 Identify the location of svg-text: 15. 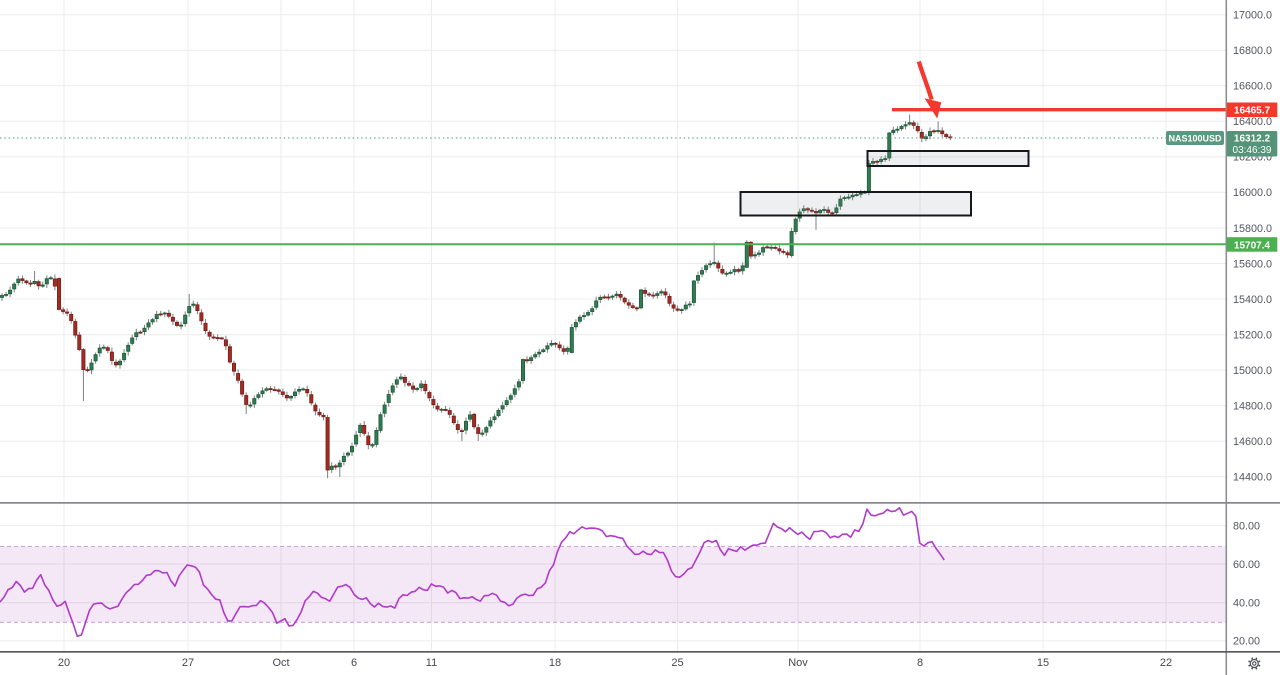
(1043, 663).